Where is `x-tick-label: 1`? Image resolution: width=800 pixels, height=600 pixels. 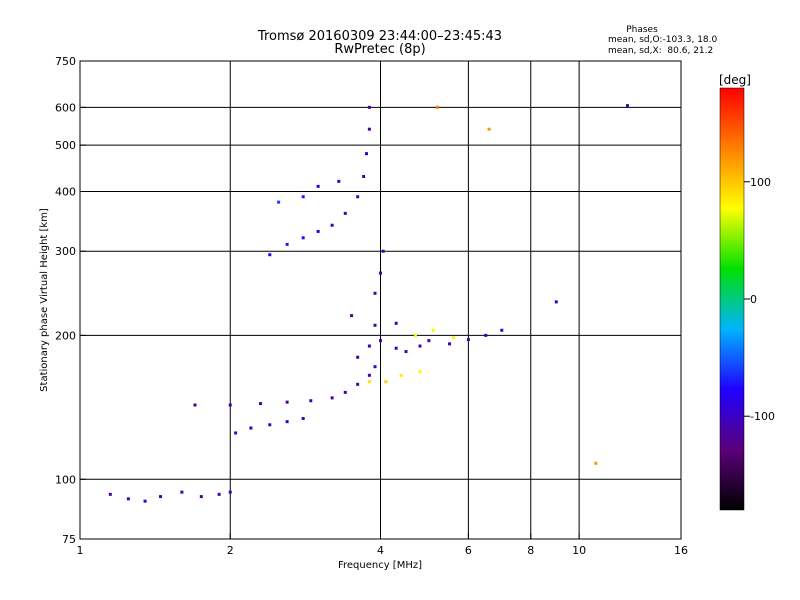 x-tick-label: 1 is located at coordinates (80, 550).